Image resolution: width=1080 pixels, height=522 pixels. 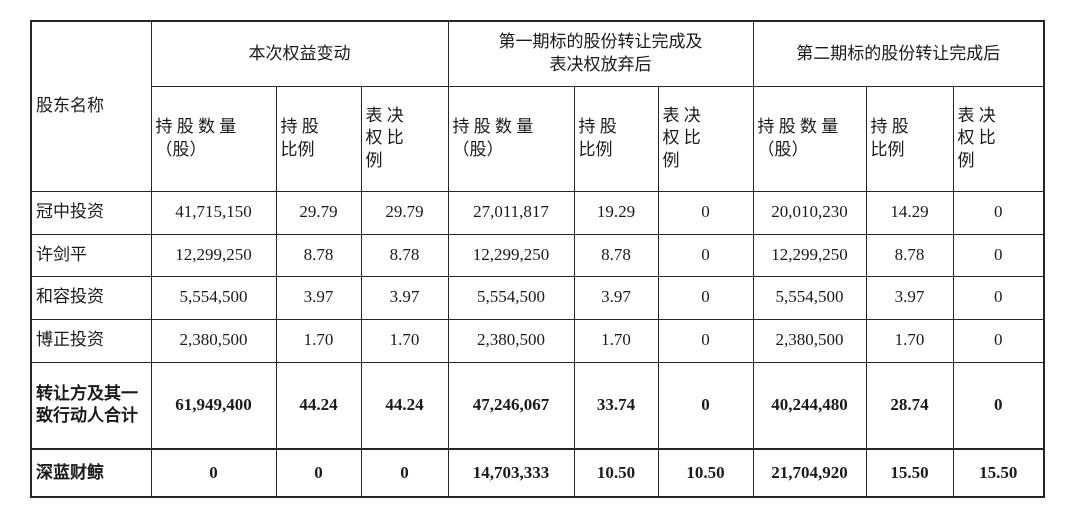 What do you see at coordinates (91, 473) in the screenshot?
I see `shareholder-name: 深蓝财鲸` at bounding box center [91, 473].